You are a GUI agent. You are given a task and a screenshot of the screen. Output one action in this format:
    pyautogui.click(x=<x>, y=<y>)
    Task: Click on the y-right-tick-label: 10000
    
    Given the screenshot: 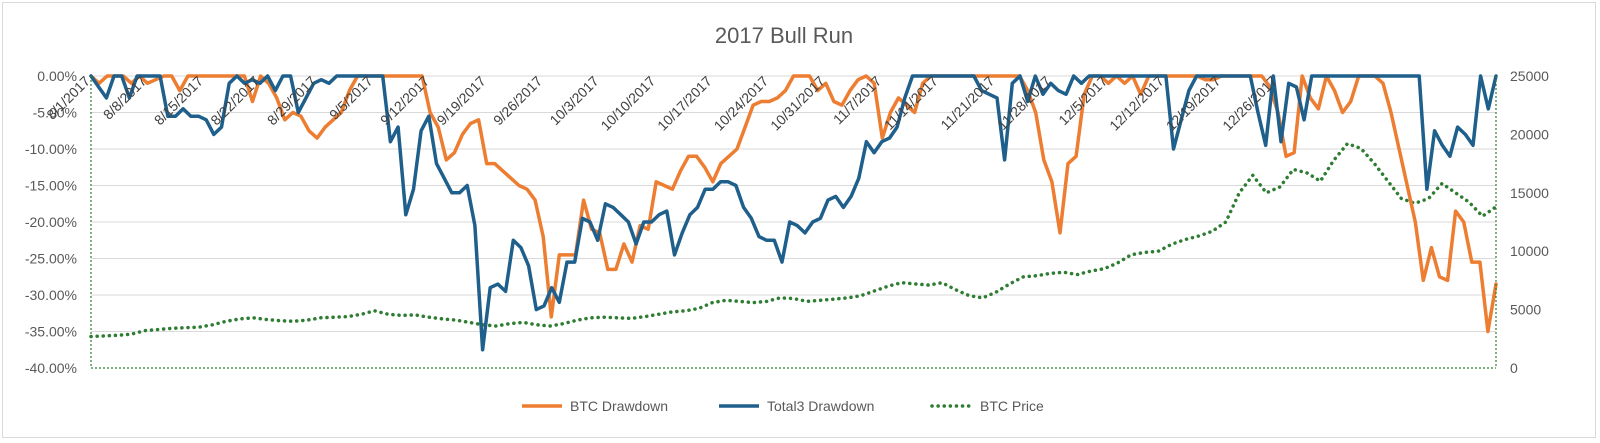 What is the action you would take?
    pyautogui.click(x=1529, y=251)
    